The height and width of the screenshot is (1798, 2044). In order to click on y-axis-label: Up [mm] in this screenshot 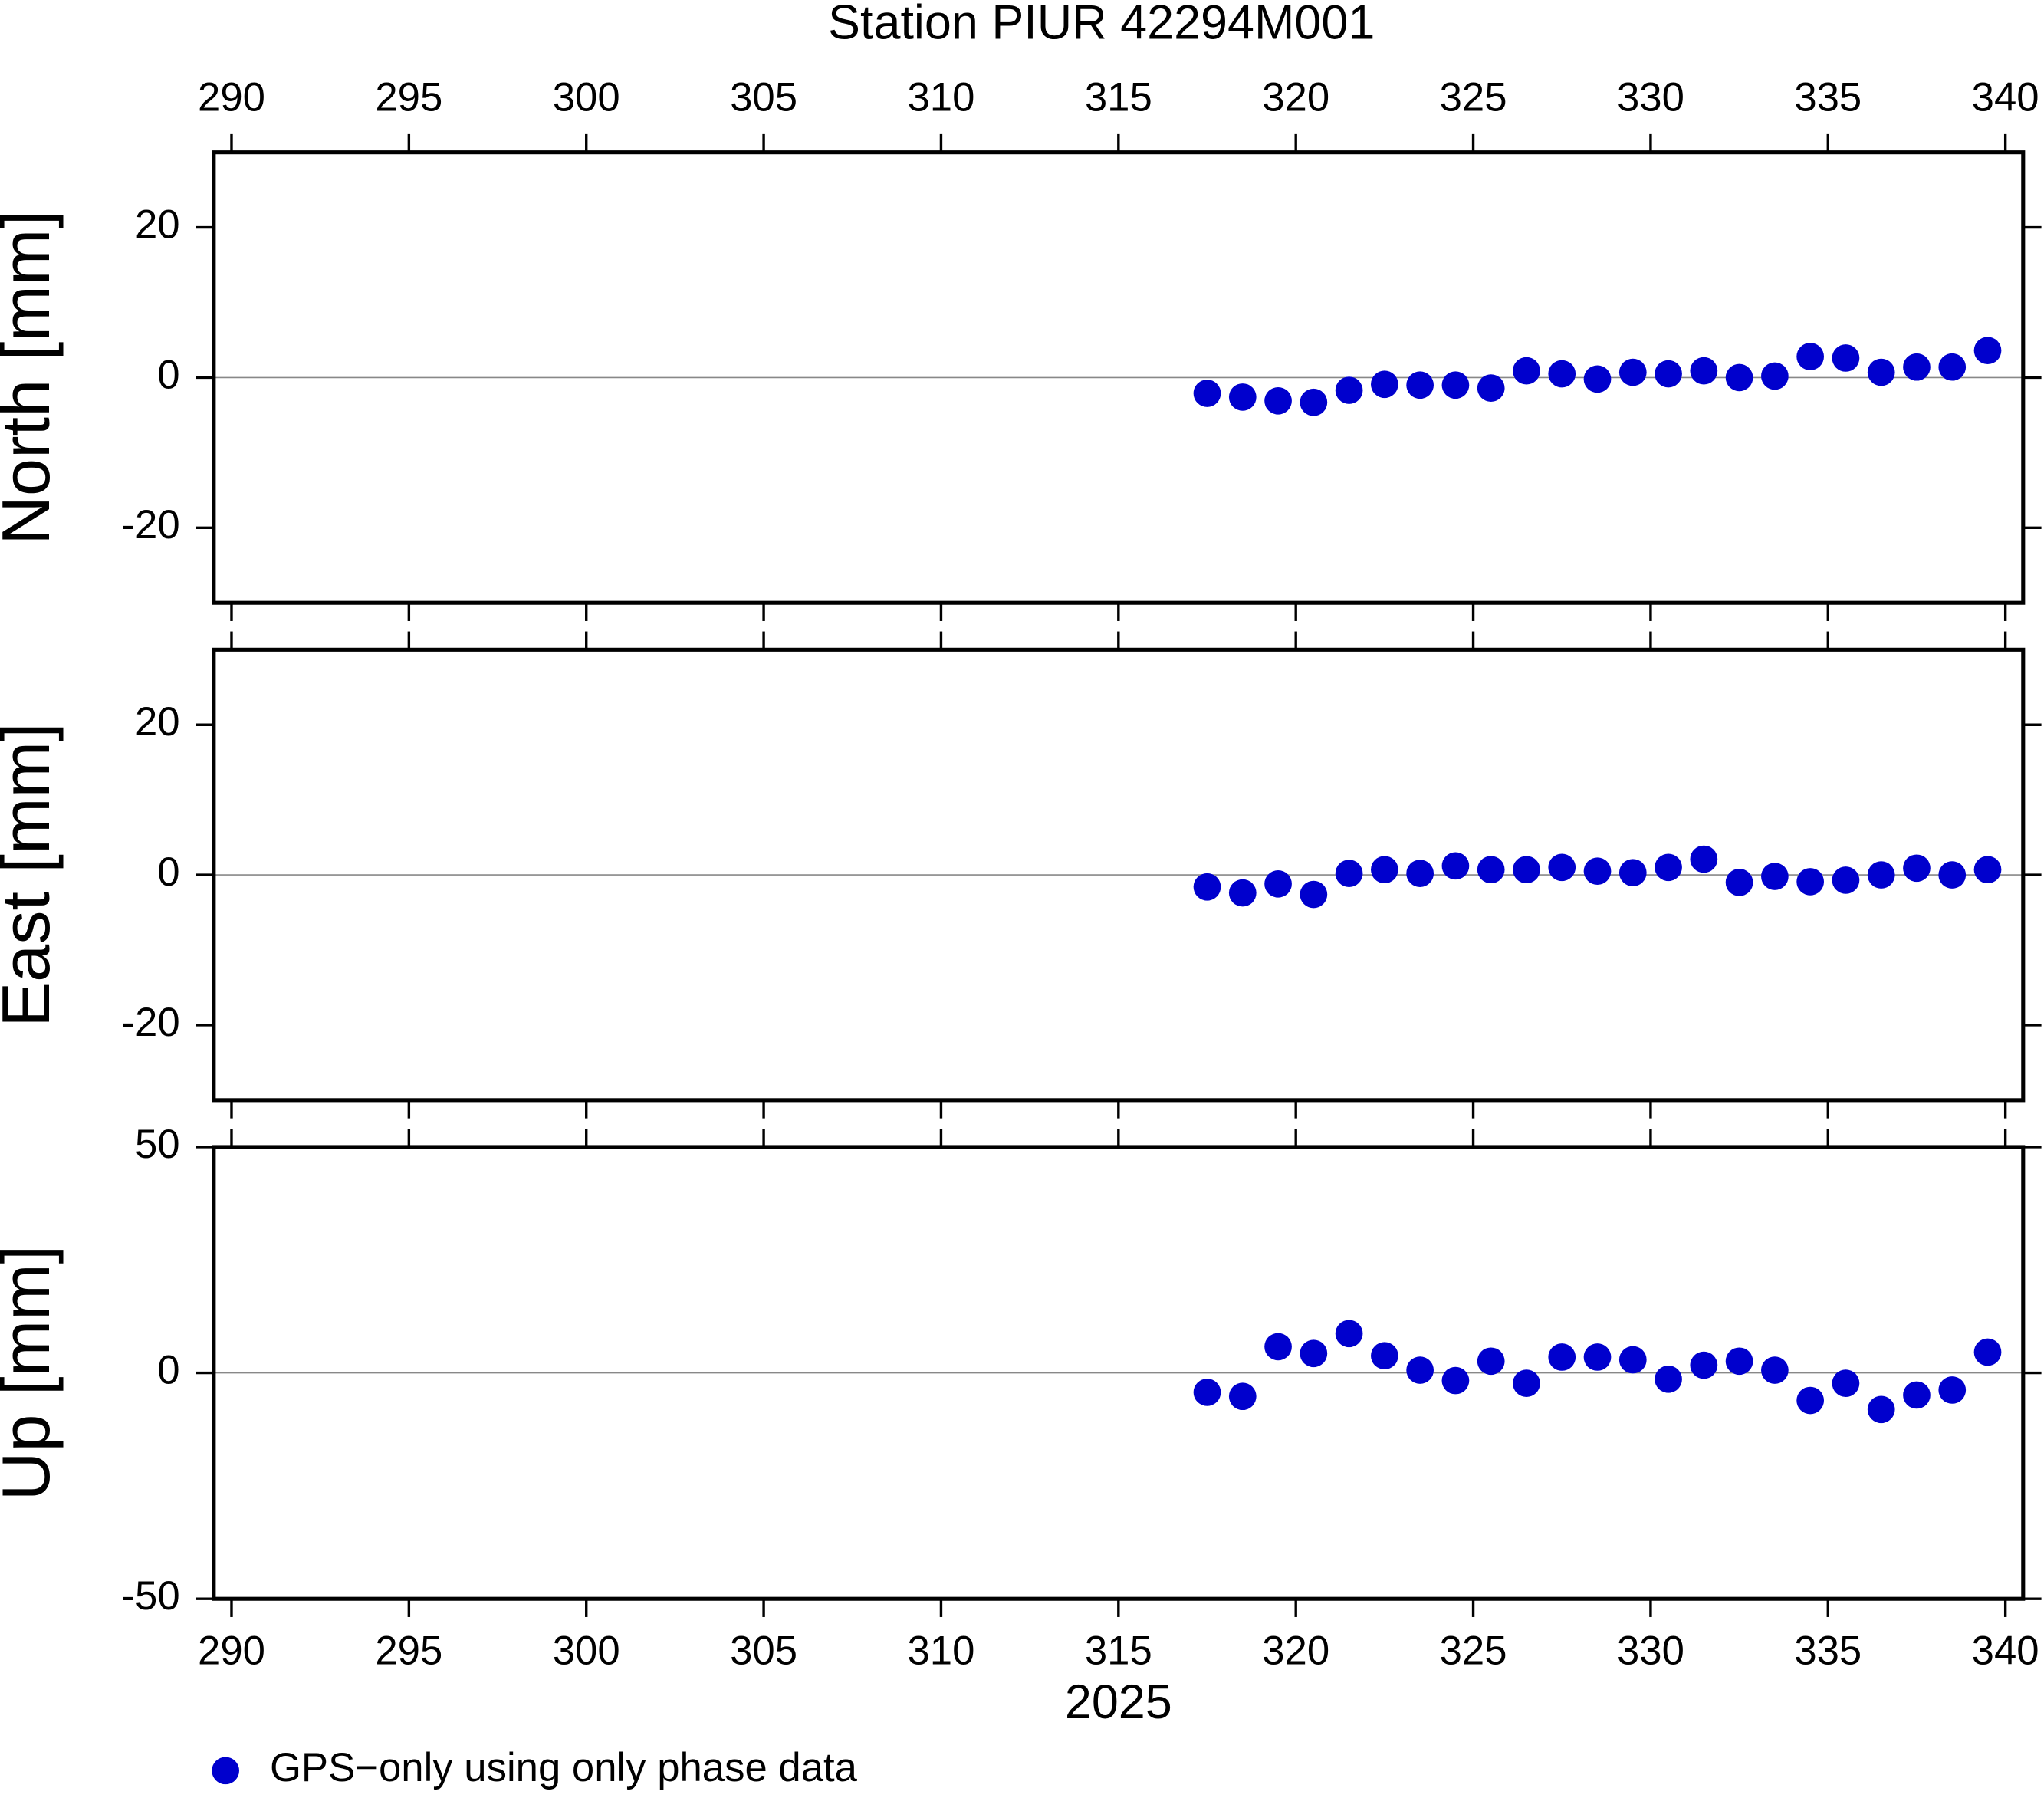, I will do `click(32, 1373)`.